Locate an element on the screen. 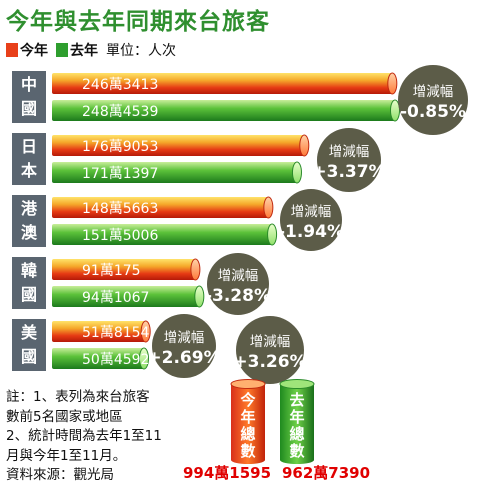 The height and width of the screenshot is (489, 500). bar-this-year-2: 148萬5663 is located at coordinates (163, 207).